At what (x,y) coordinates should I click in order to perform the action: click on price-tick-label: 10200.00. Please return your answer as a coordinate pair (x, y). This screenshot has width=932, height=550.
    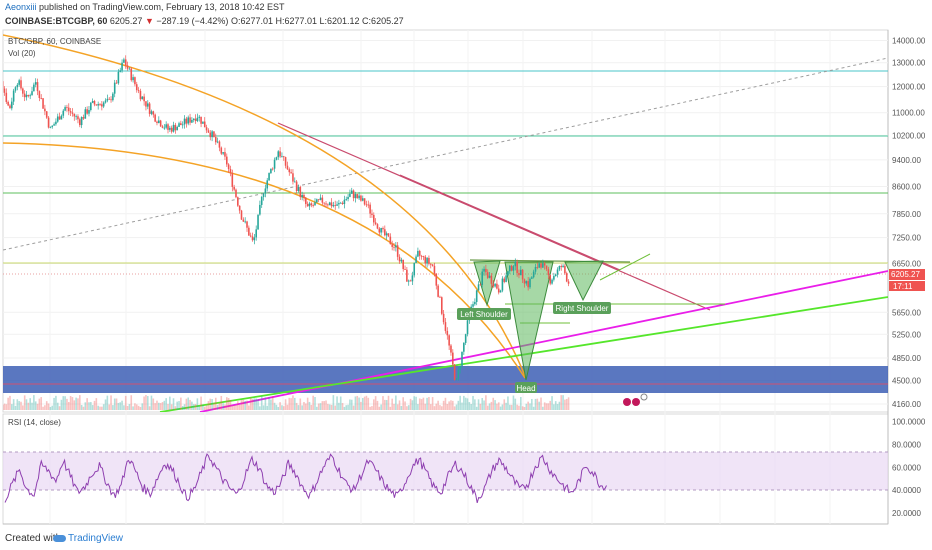
    Looking at the image, I should click on (909, 135).